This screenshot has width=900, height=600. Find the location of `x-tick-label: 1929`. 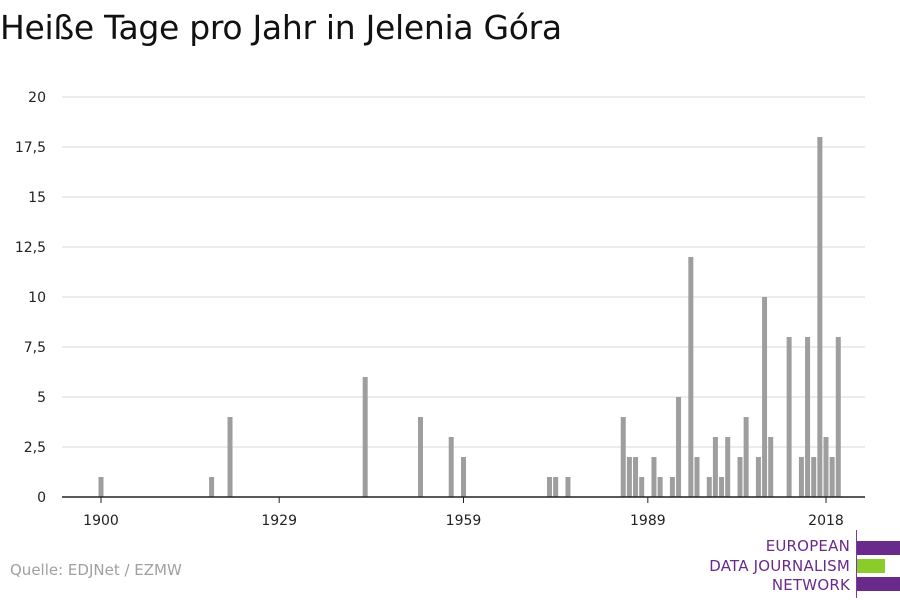

x-tick-label: 1929 is located at coordinates (279, 521).